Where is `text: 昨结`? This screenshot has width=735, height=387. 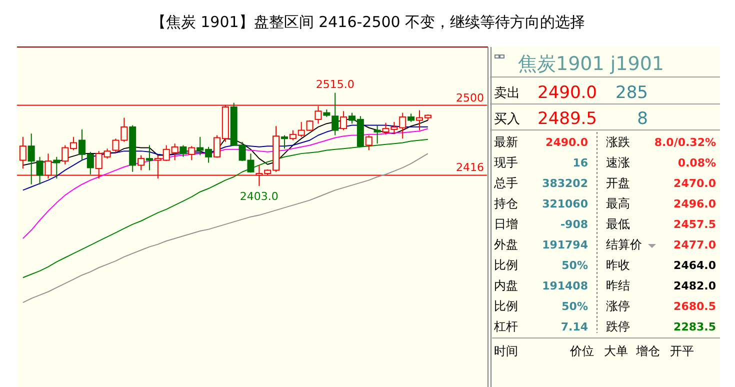 text: 昨结 is located at coordinates (618, 285).